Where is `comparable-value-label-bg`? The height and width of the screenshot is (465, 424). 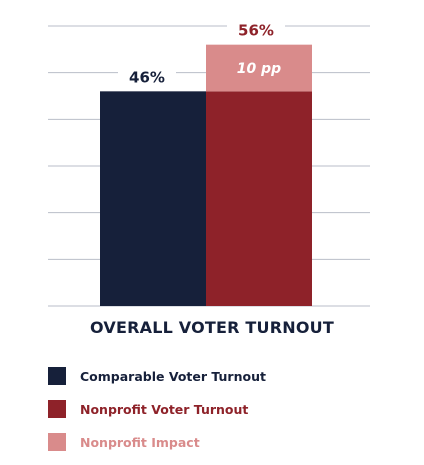
comparable-value-label-bg is located at coordinates (147, 77).